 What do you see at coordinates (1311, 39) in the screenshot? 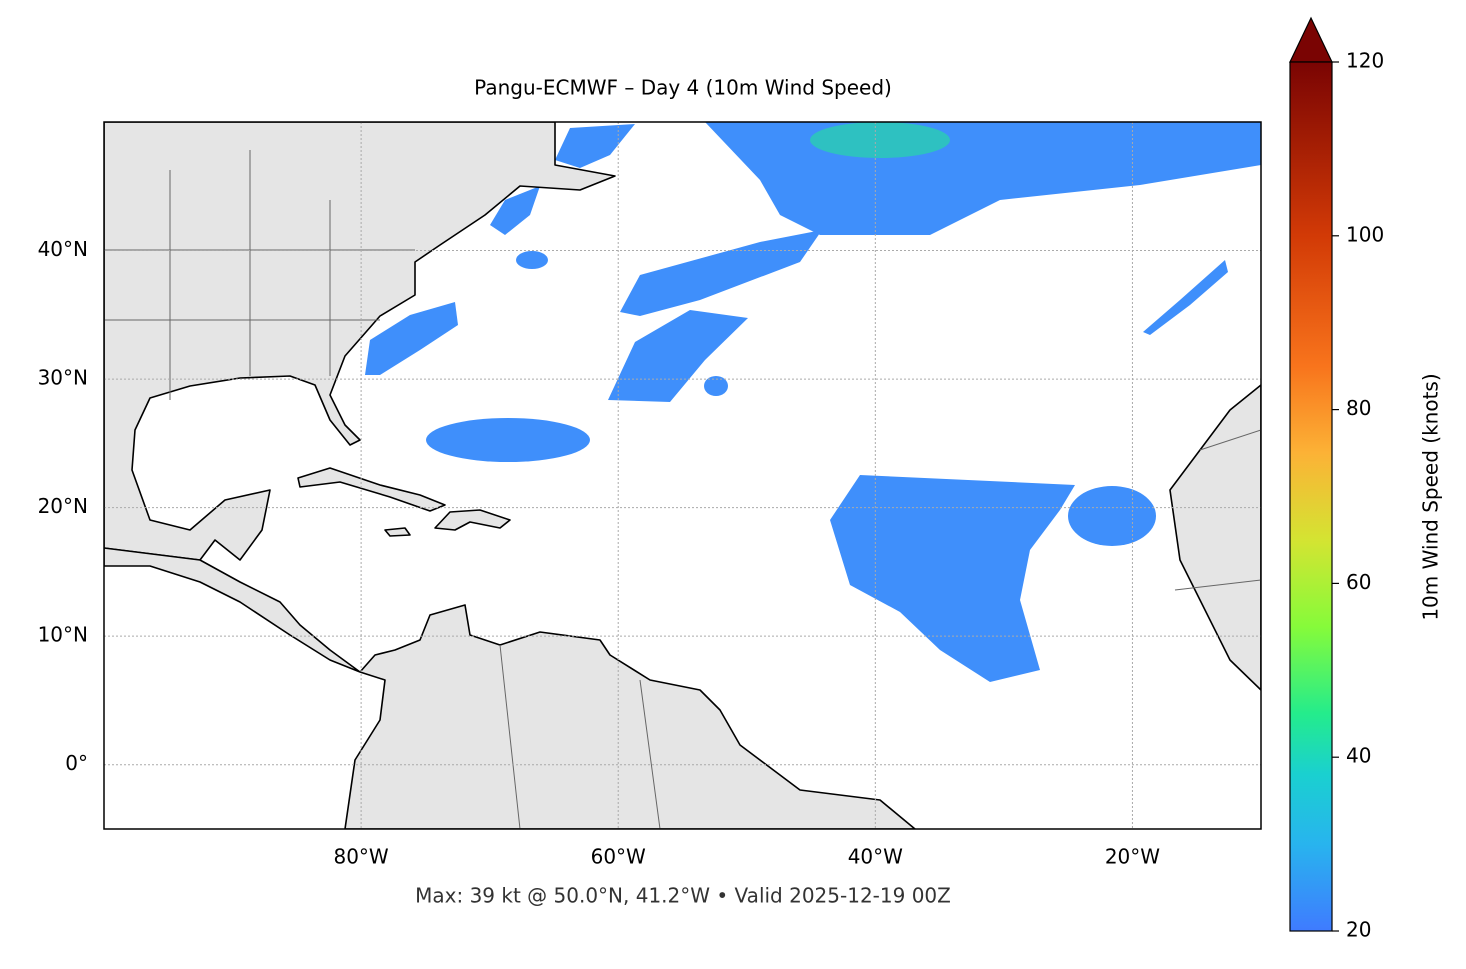
I see `colorbar-extend` at bounding box center [1311, 39].